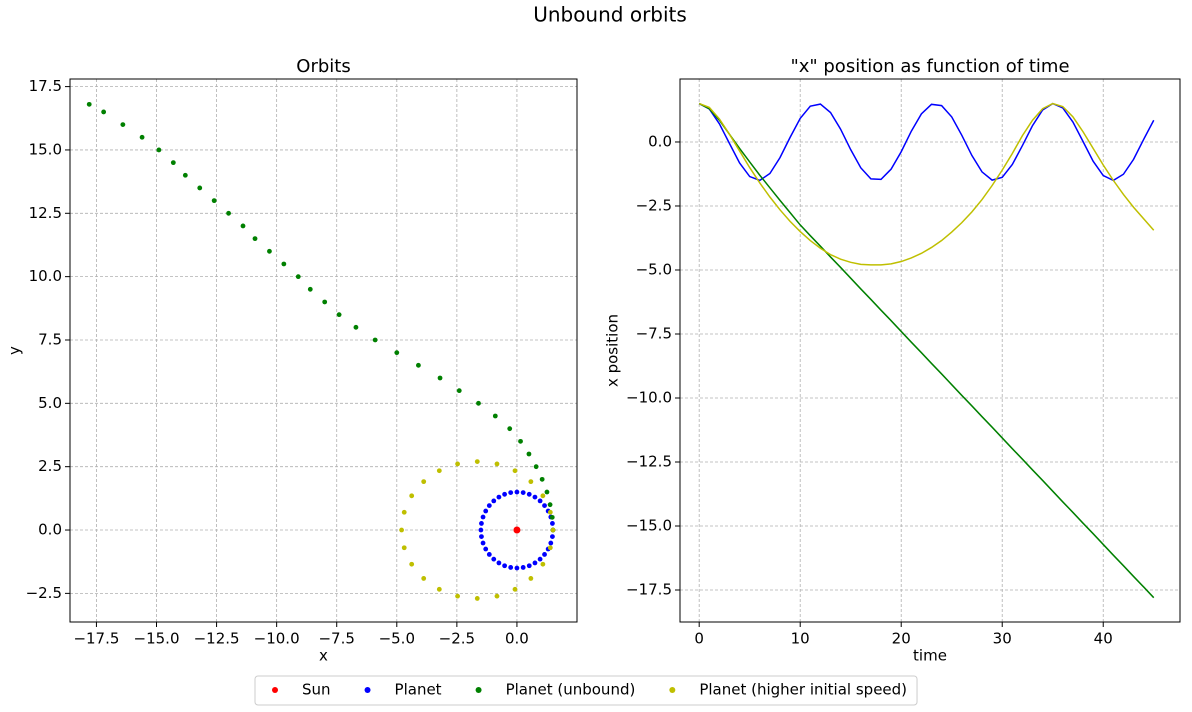 The height and width of the screenshot is (712, 1192). I want to click on y-tick-label: 7.5, so click(50, 339).